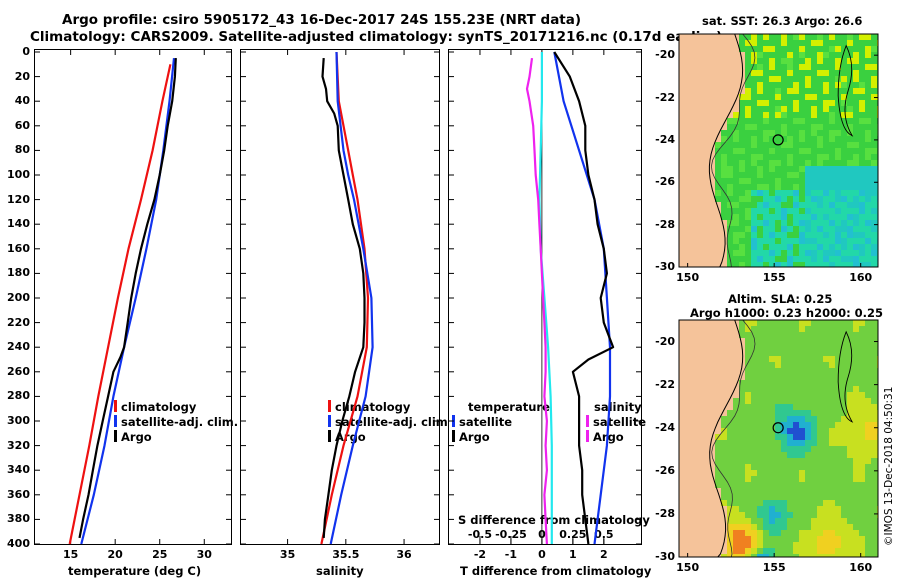  What do you see at coordinates (176, 407) in the screenshot?
I see `legend-climatology: climatology` at bounding box center [176, 407].